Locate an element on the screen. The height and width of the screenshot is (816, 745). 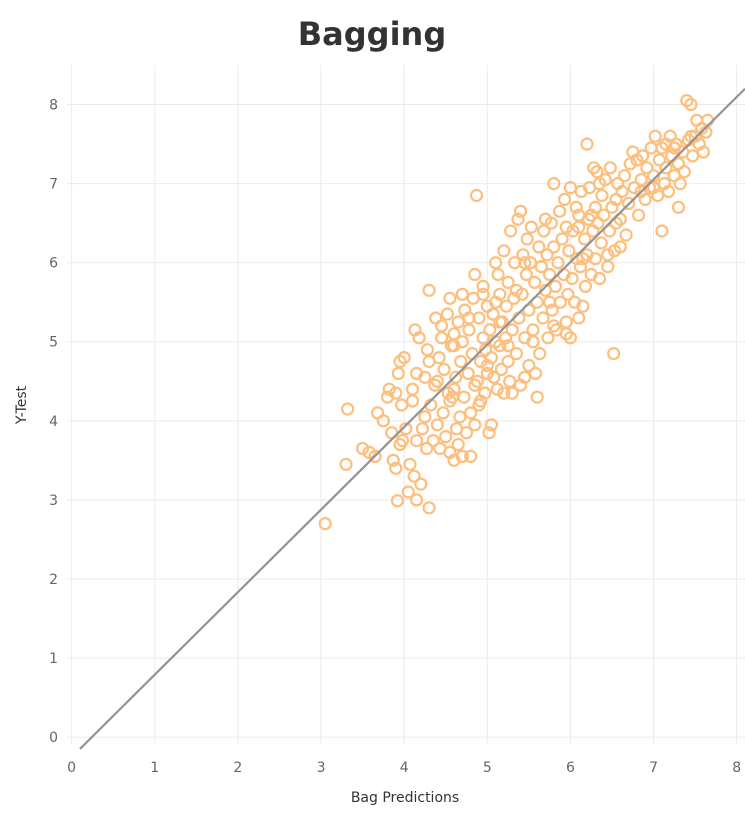
y-tick-label: 8 is located at coordinates (53, 106).